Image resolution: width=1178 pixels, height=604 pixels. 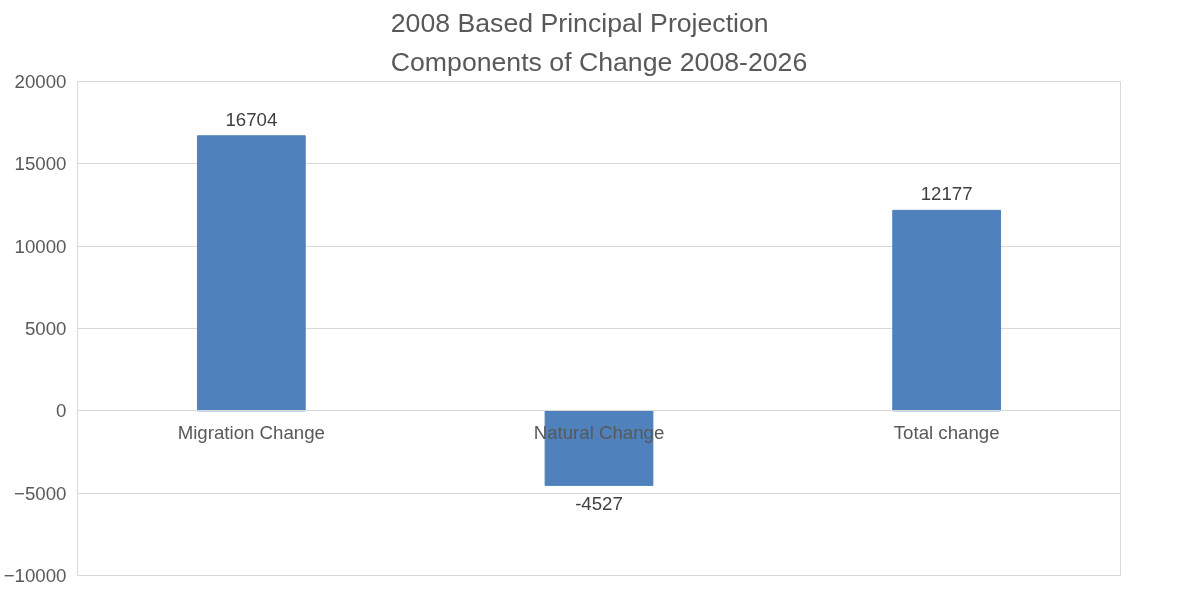 I want to click on x-tick-label: Total change, so click(x=946, y=432).